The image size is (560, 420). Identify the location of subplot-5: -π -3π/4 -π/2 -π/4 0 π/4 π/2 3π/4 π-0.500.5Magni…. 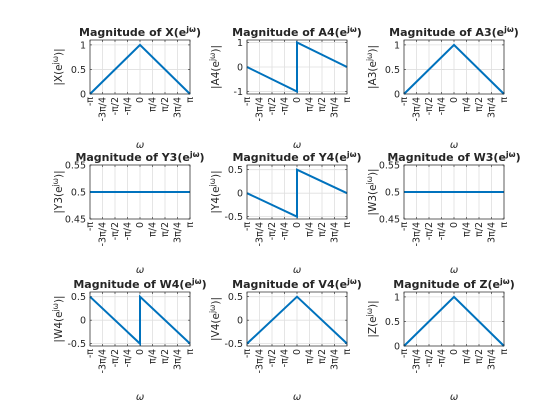
(285, 213).